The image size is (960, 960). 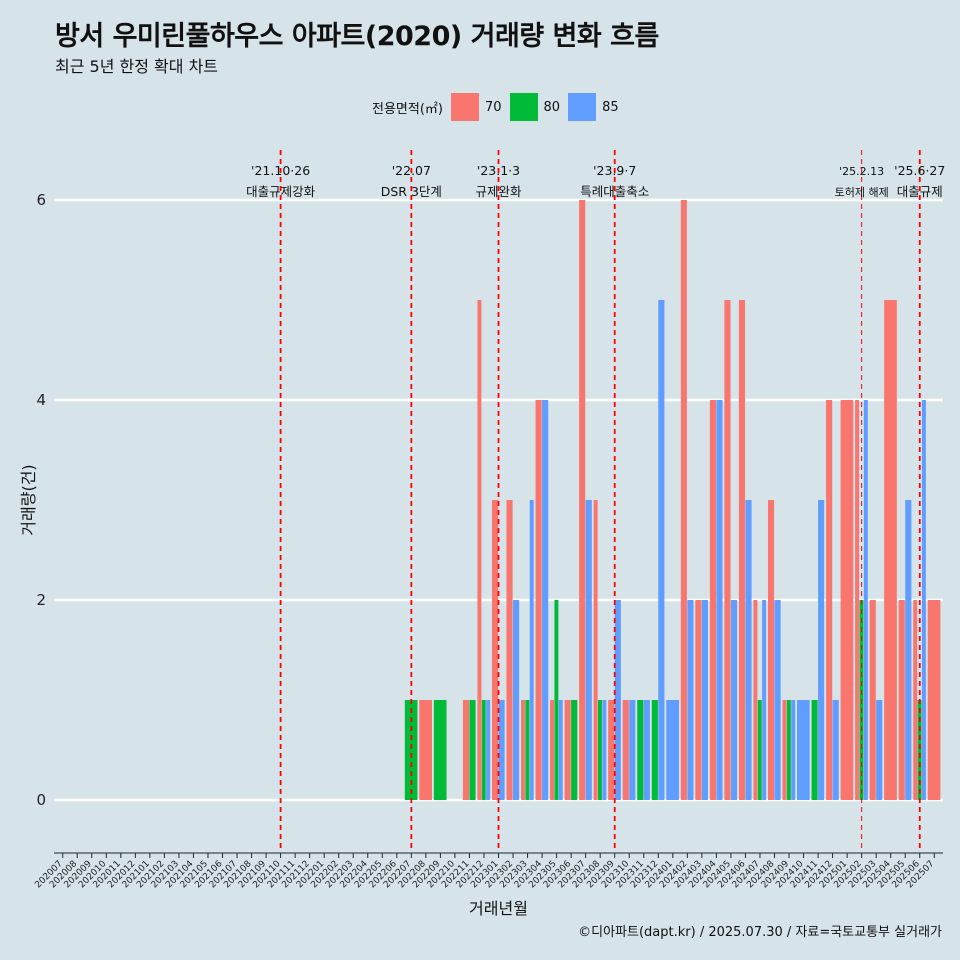 What do you see at coordinates (137, 66) in the screenshot?
I see `chart-subtitle: 최근 5년 한정 확대 차트` at bounding box center [137, 66].